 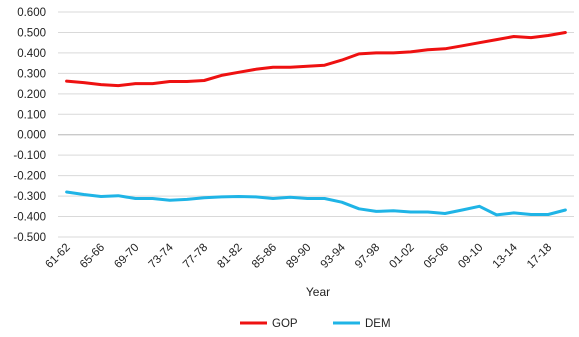 I want to click on x-tick-label: 77-78, so click(x=195, y=256).